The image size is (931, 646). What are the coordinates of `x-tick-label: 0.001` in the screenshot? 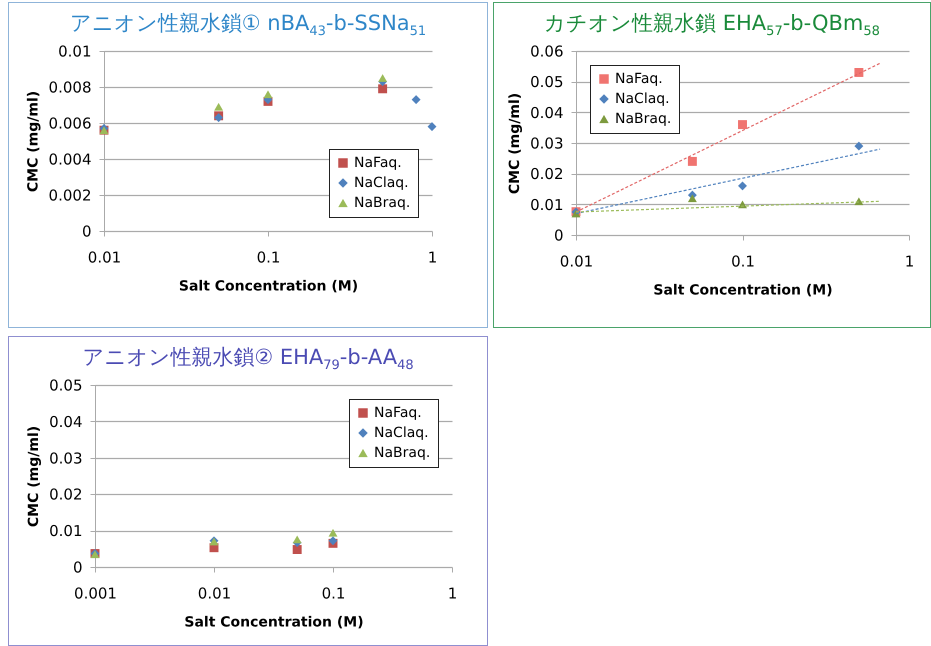 It's located at (95, 593).